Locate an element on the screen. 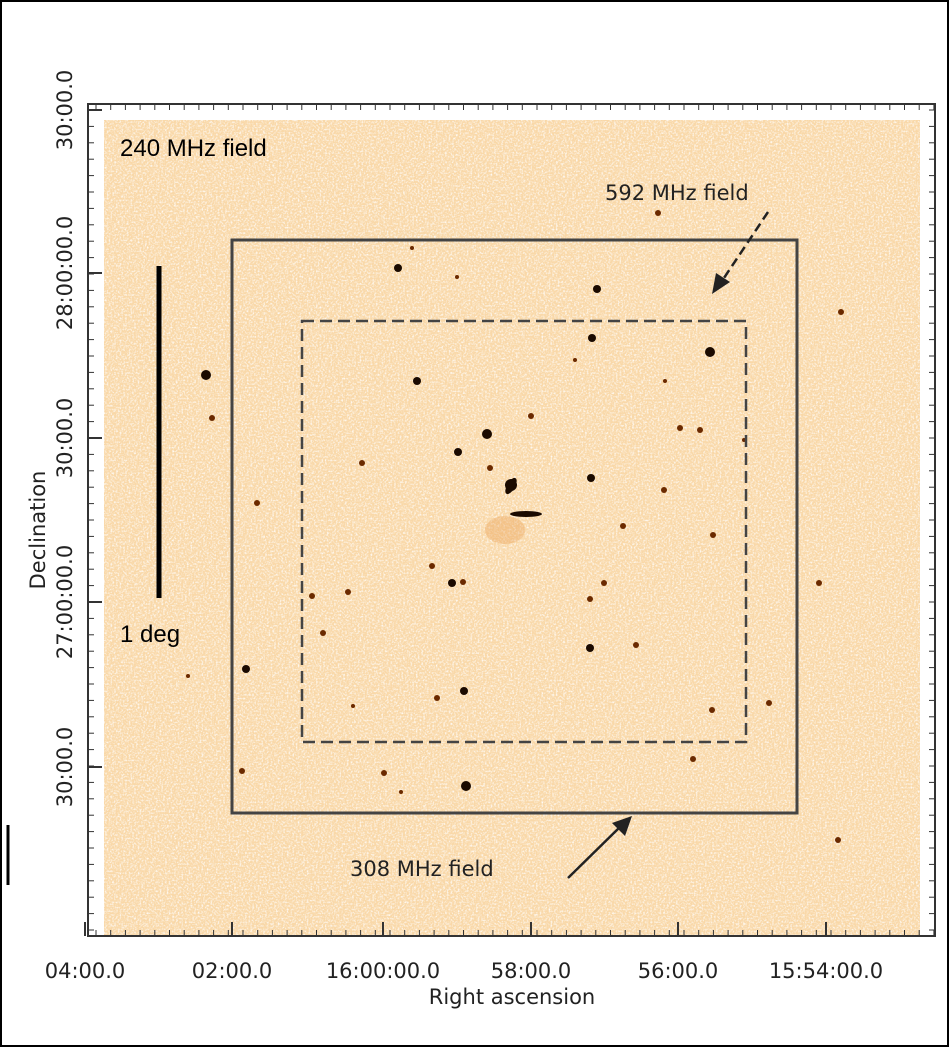 This screenshot has width=949, height=1052. label-308: 308 MHz field is located at coordinates (422, 869).